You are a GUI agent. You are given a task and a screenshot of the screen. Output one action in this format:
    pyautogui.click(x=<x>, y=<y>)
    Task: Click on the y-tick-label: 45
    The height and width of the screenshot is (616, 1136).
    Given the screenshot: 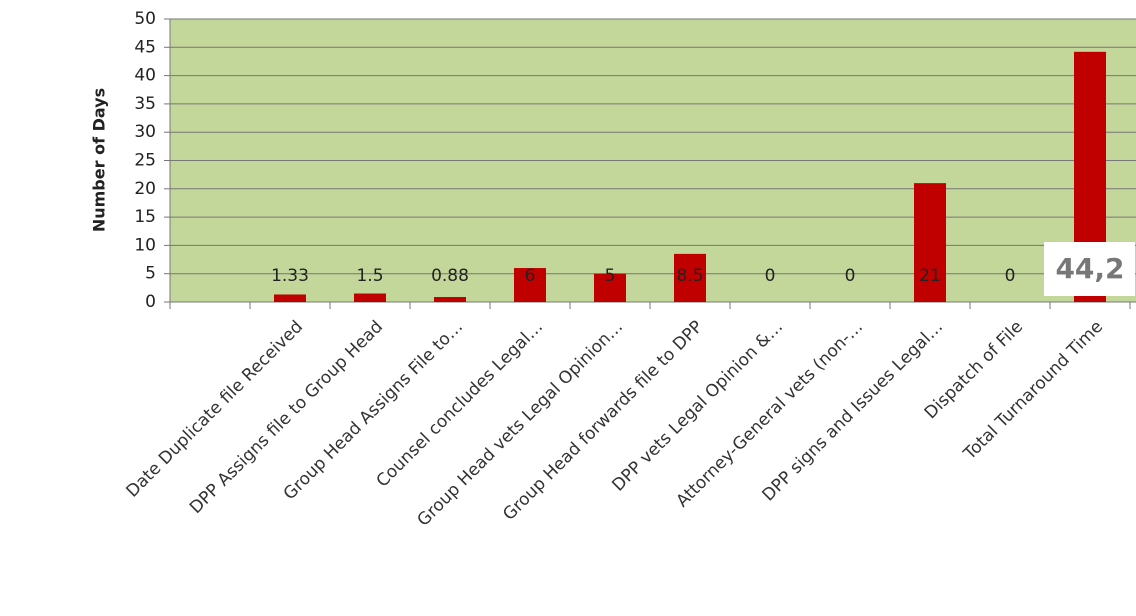 What is the action you would take?
    pyautogui.click(x=145, y=47)
    